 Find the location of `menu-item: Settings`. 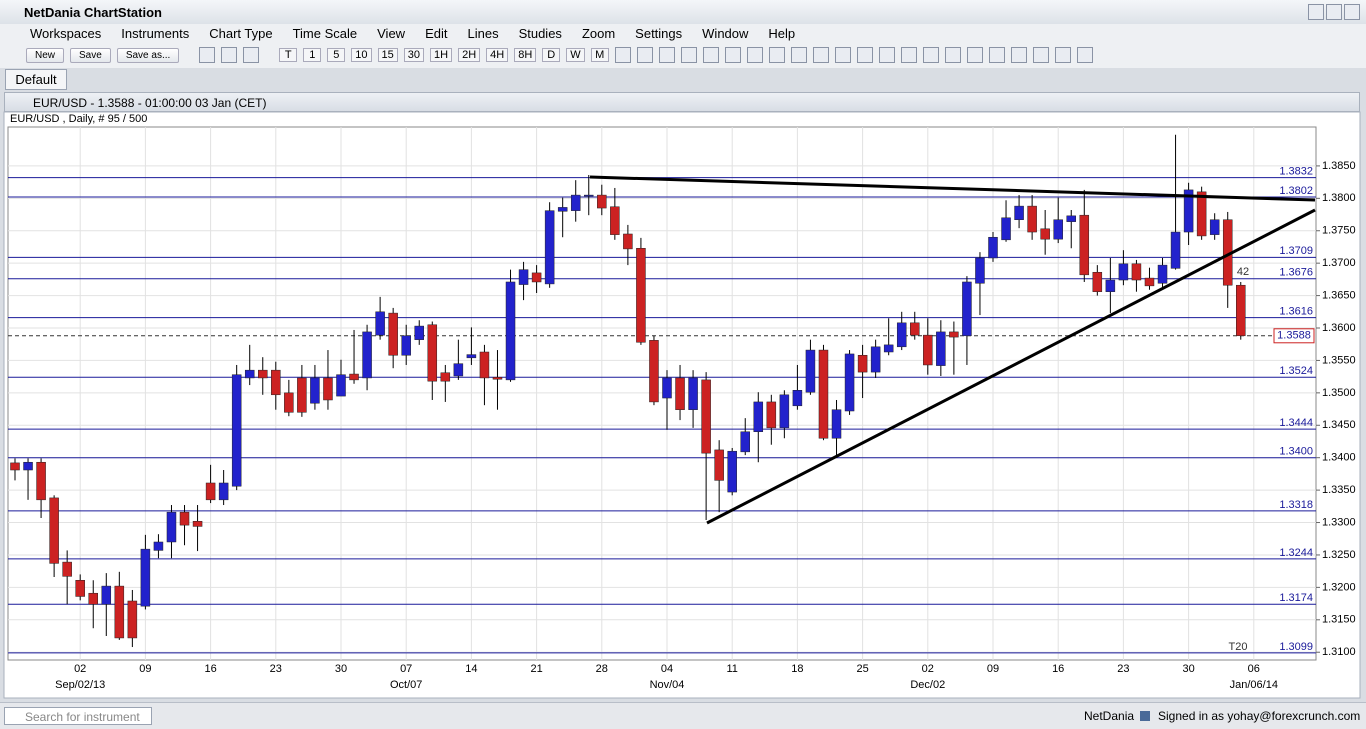

menu-item: Settings is located at coordinates (659, 33).